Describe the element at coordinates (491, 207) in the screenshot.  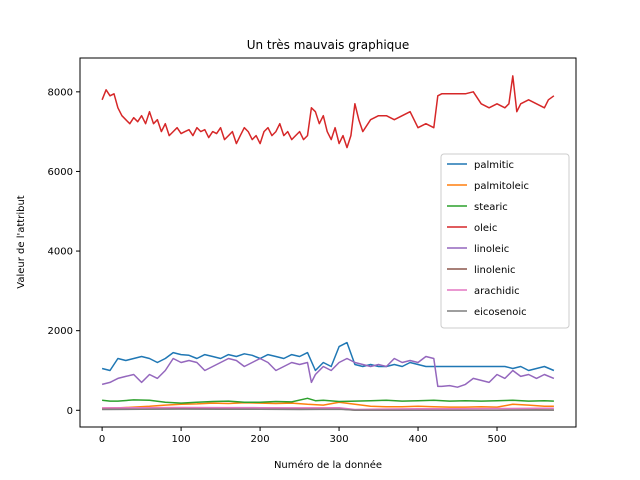
I see `legend-label-stearic: stearic` at that location.